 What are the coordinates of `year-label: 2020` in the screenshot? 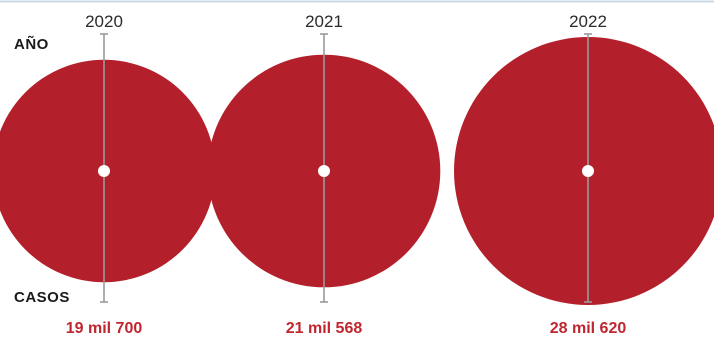 It's located at (104, 21).